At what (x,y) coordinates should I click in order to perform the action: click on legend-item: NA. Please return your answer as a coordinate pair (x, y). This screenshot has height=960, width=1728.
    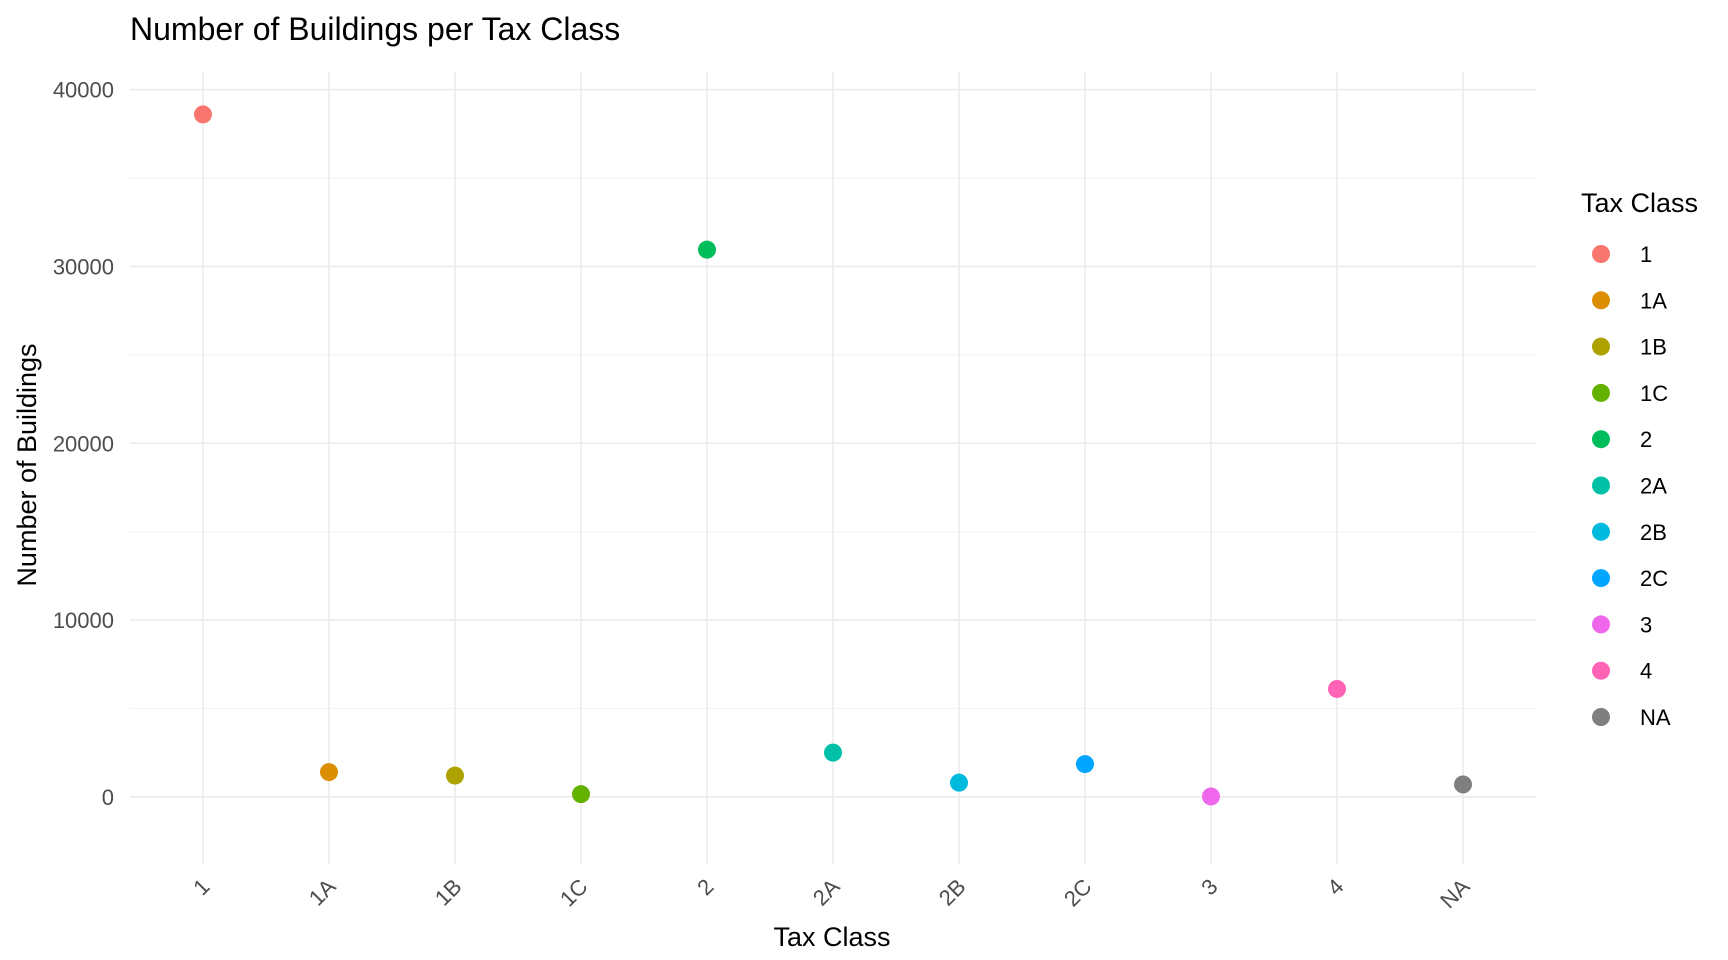
    Looking at the image, I should click on (1631, 717).